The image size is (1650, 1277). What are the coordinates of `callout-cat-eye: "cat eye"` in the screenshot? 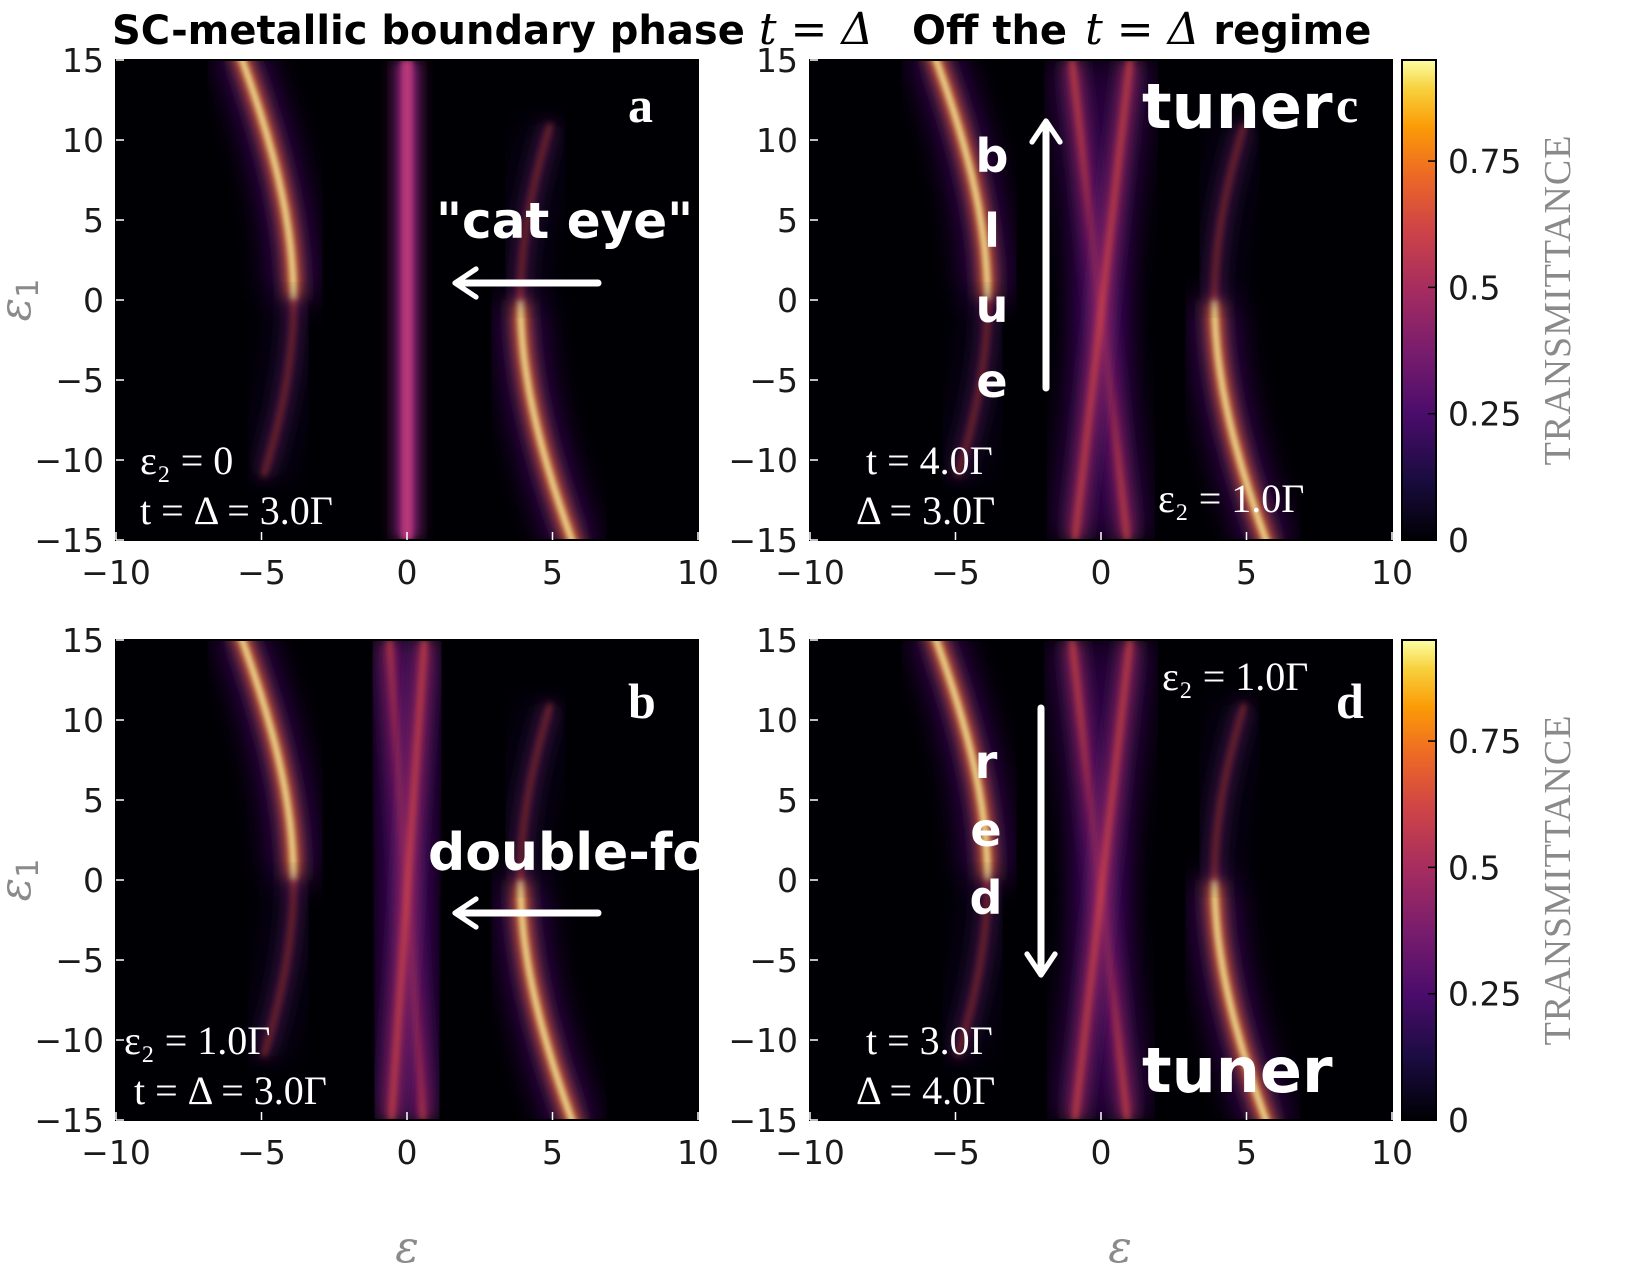 It's located at (564, 221).